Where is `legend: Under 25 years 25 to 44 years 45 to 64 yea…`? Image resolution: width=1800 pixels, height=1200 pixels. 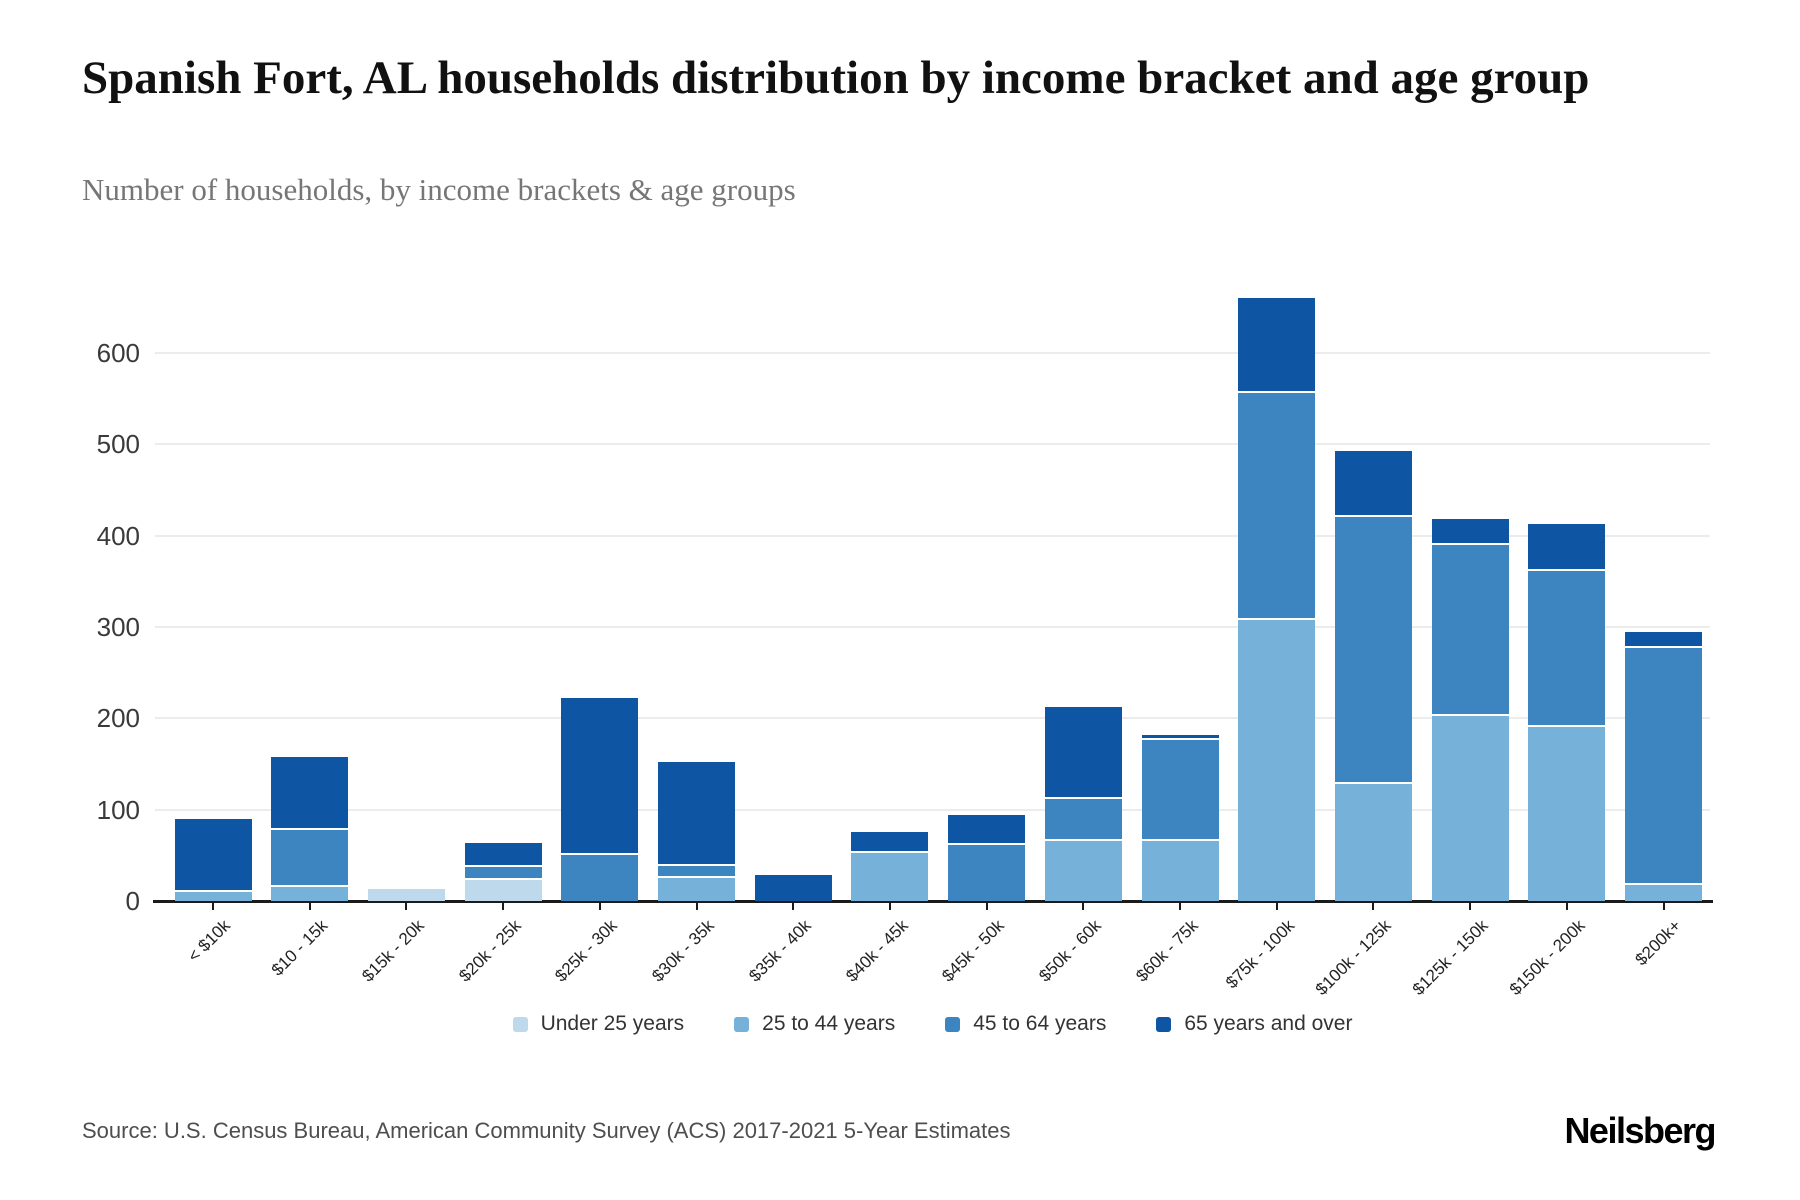
legend: Under 25 years 25 to 44 years 45 to 64 yea… is located at coordinates (932, 1024).